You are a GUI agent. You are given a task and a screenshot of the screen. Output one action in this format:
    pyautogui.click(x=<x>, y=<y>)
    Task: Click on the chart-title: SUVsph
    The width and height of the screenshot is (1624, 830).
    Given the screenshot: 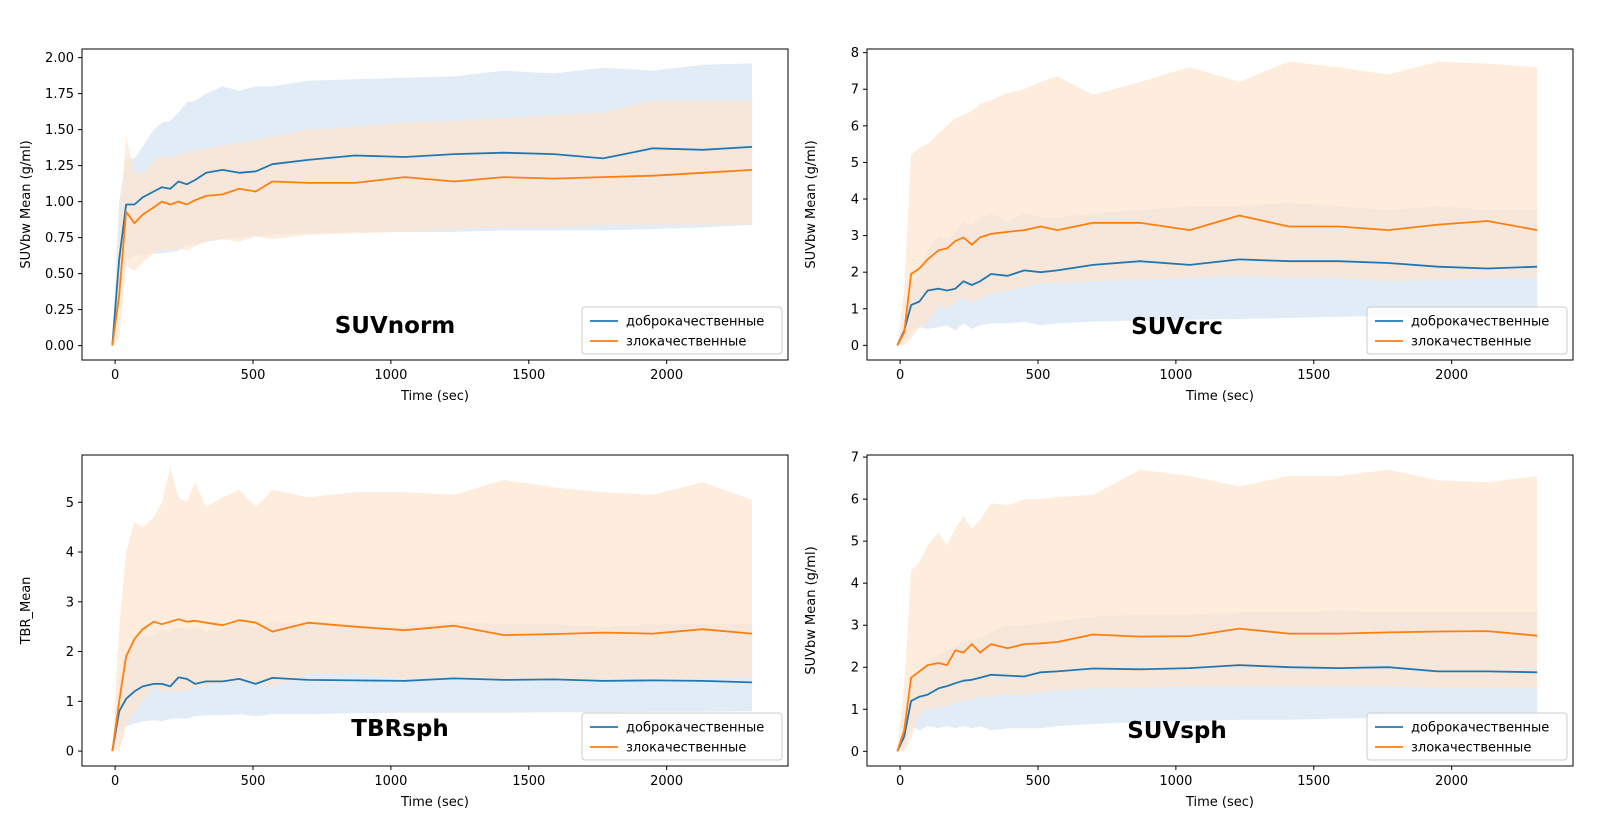 What is the action you would take?
    pyautogui.click(x=1177, y=731)
    